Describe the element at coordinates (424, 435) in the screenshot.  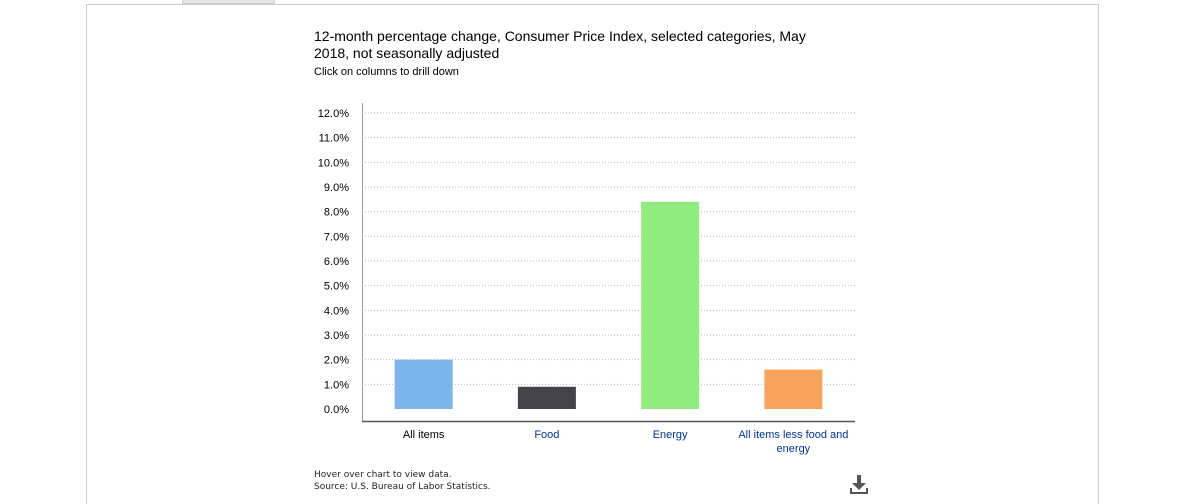
I see `x-category-label: All items` at that location.